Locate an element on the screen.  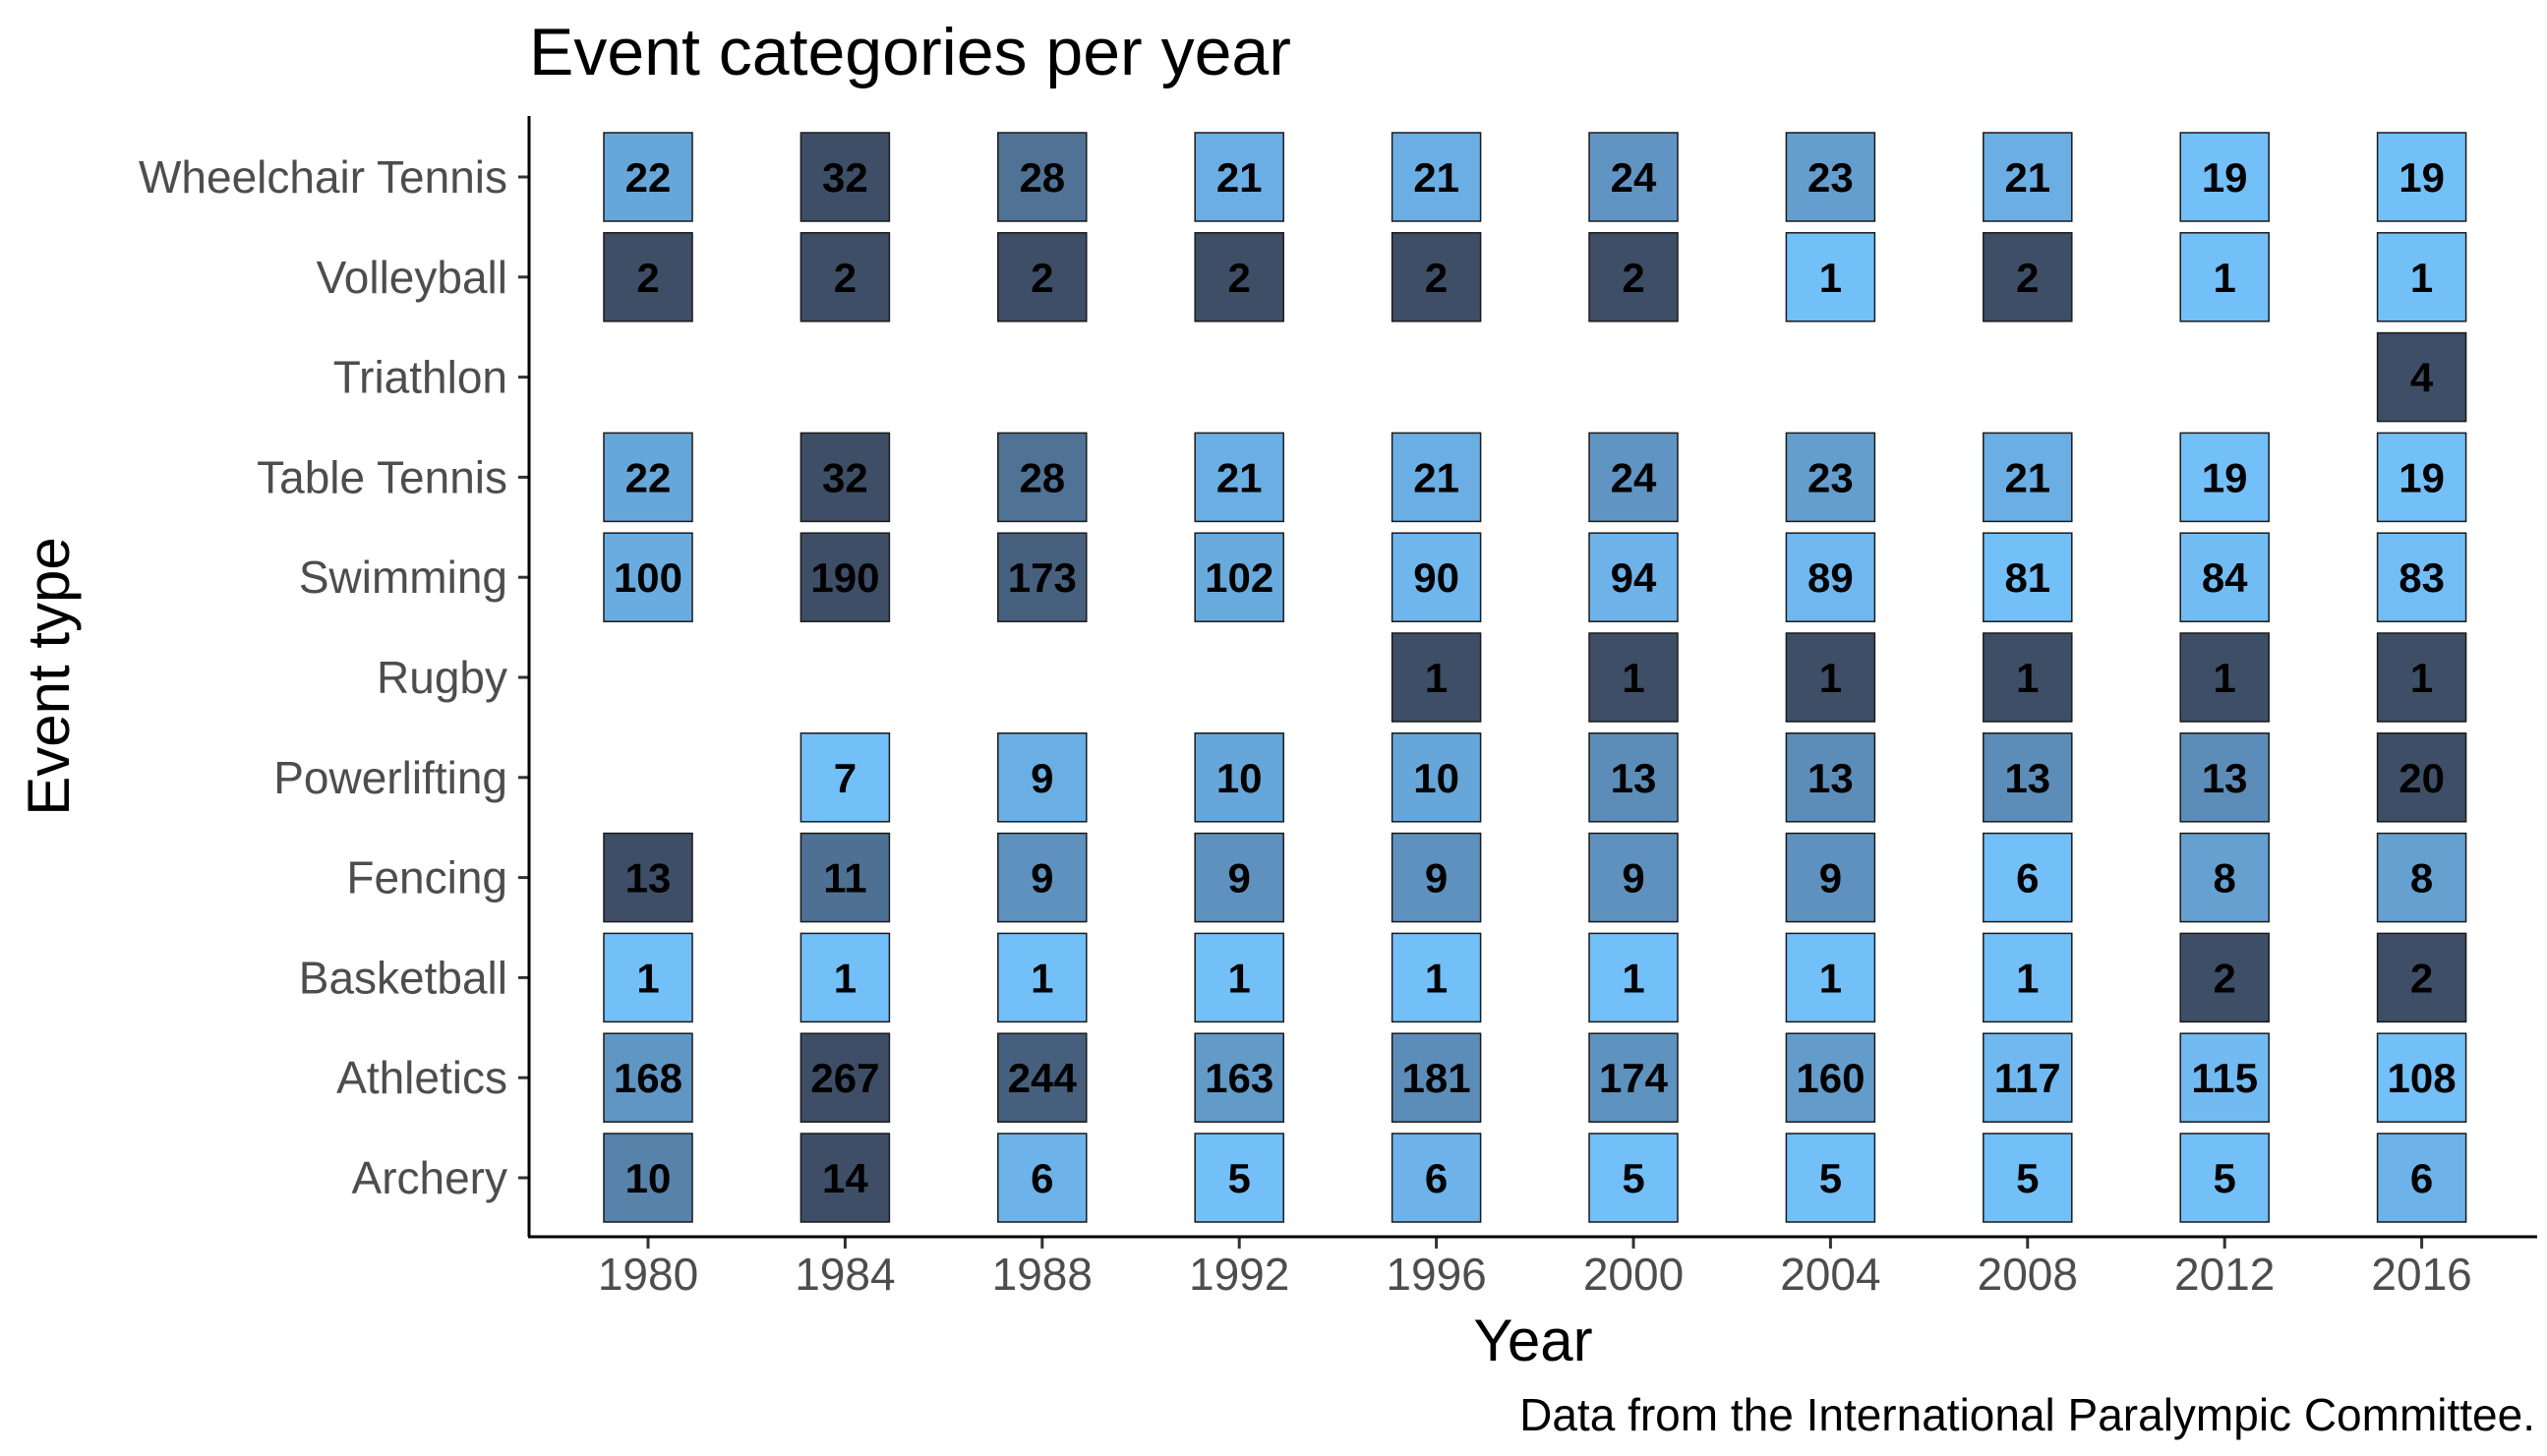
tile-athletics-2004 is located at coordinates (1830, 1077).